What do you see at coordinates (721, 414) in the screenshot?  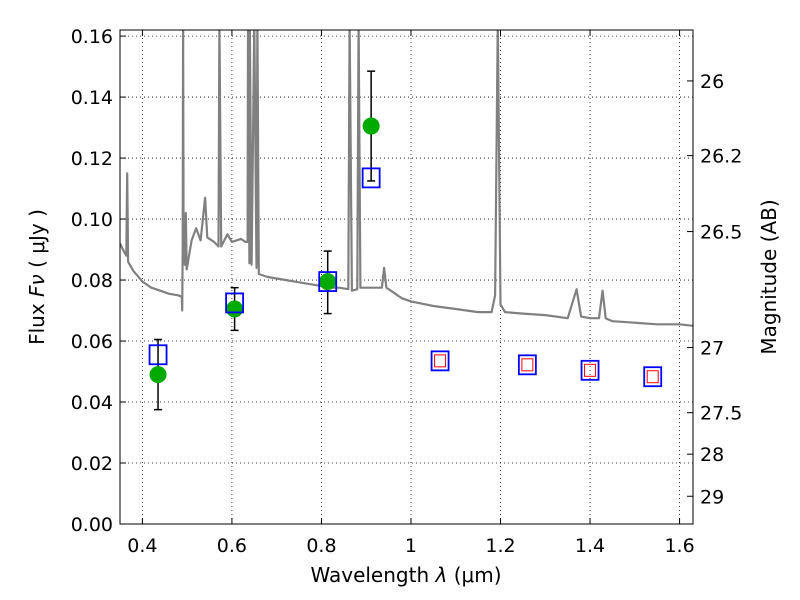 I see `right-axis-tick-label: 27.5` at bounding box center [721, 414].